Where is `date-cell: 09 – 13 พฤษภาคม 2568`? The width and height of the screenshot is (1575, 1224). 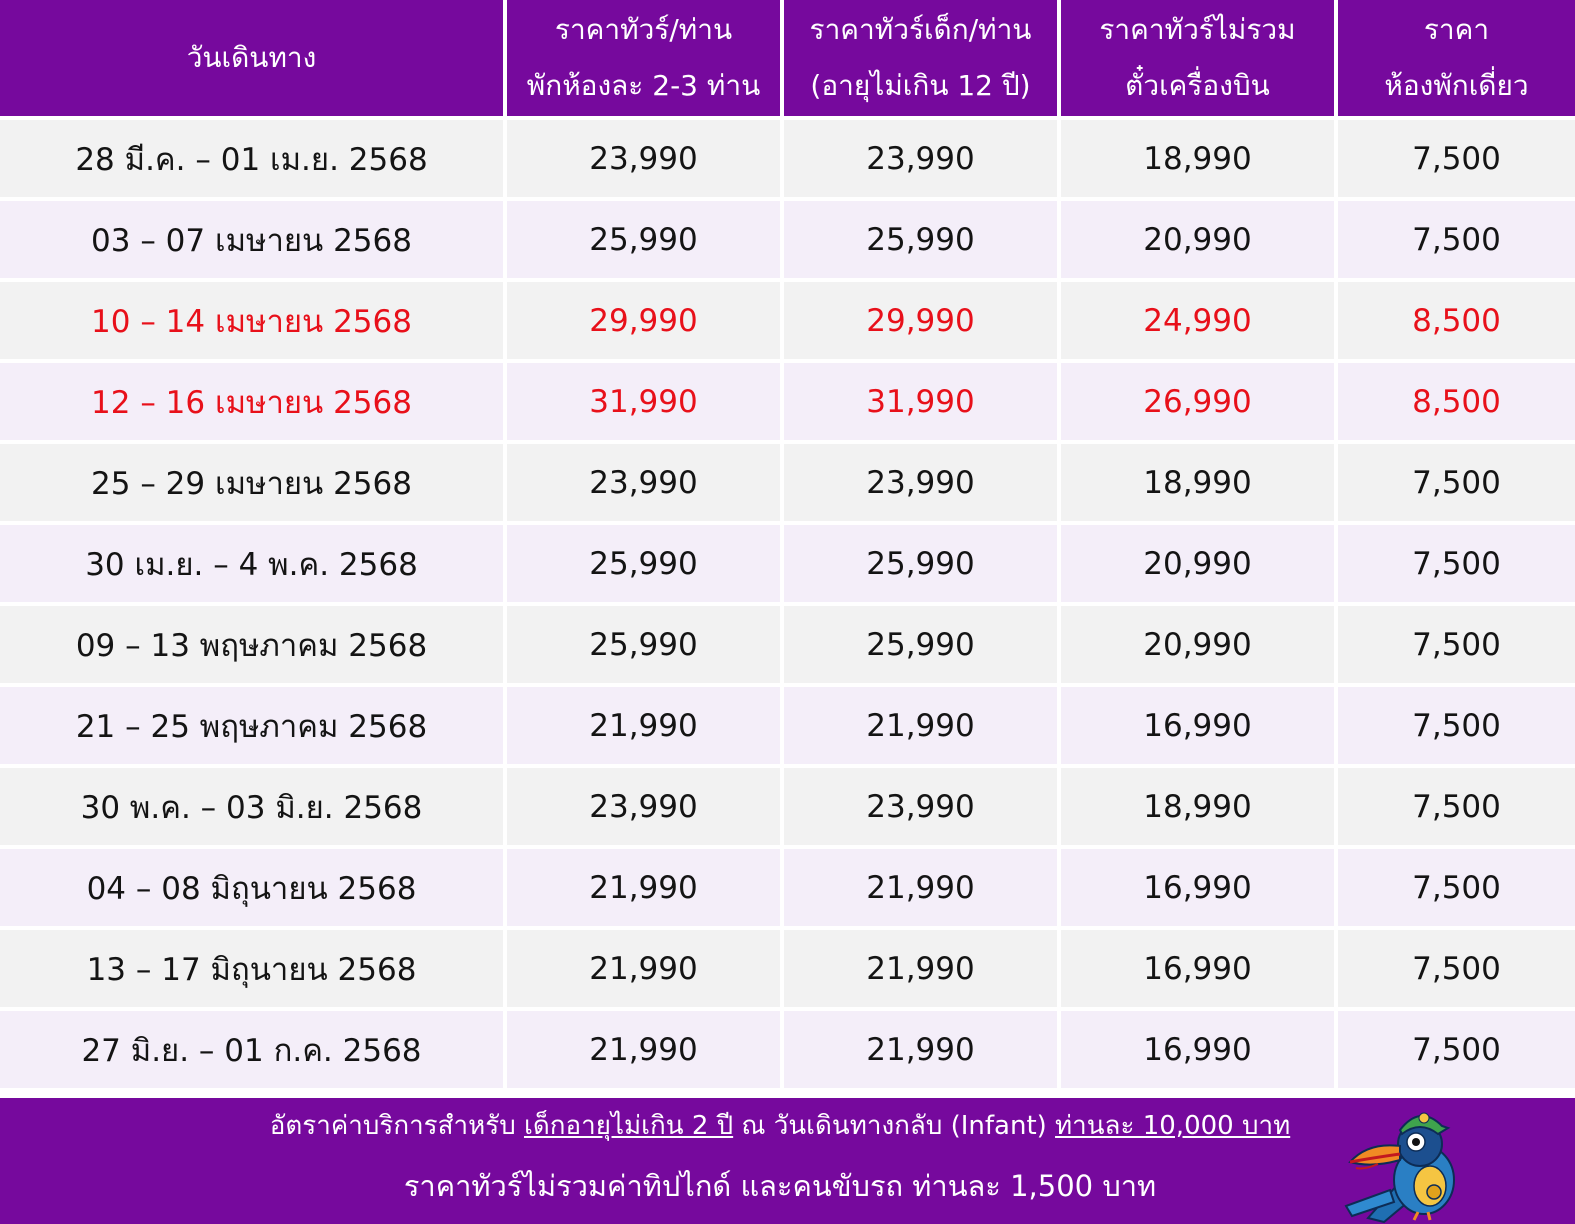 date-cell: 09 – 13 พฤษภาคม 2568 is located at coordinates (251, 644).